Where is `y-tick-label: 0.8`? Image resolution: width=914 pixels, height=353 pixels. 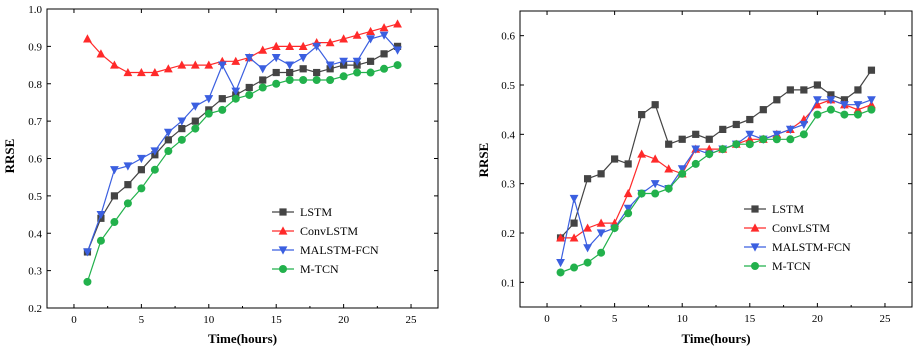
y-tick-label: 0.8 is located at coordinates (35, 85).